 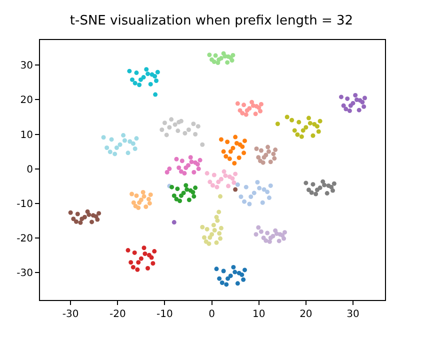 I want to click on x-tick-label: -10, so click(x=164, y=314).